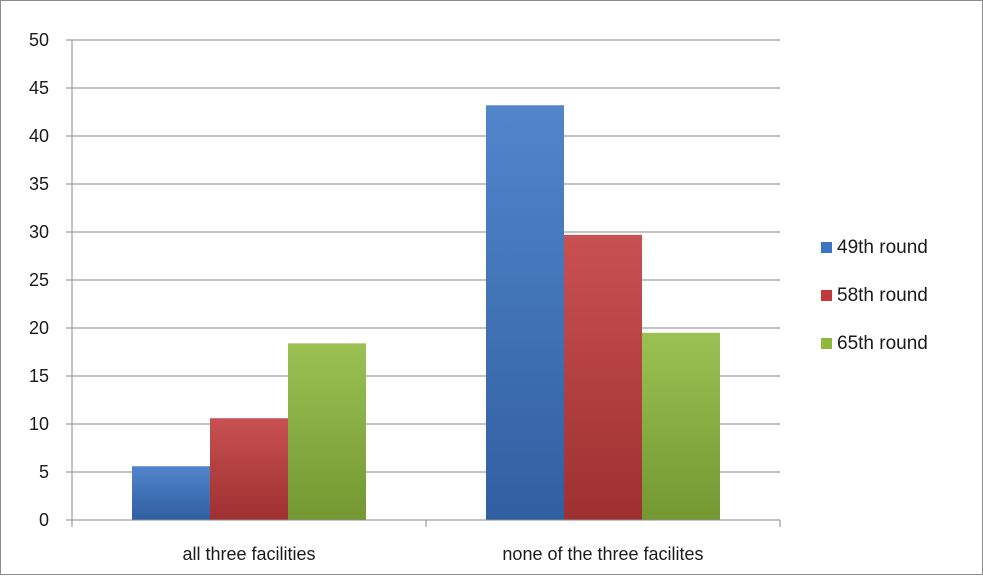  I want to click on y-tick-label: 5, so click(44, 472).